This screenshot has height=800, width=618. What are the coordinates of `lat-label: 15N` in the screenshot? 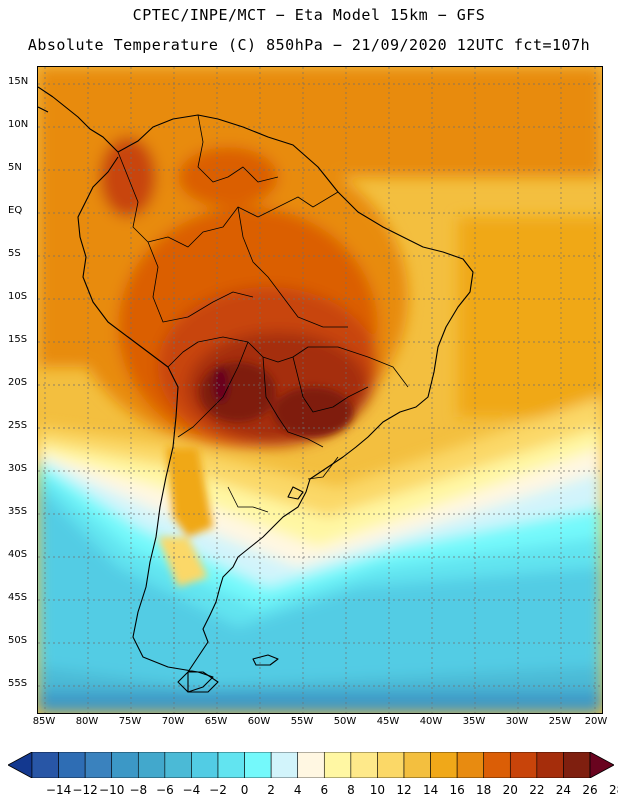 It's located at (18, 81).